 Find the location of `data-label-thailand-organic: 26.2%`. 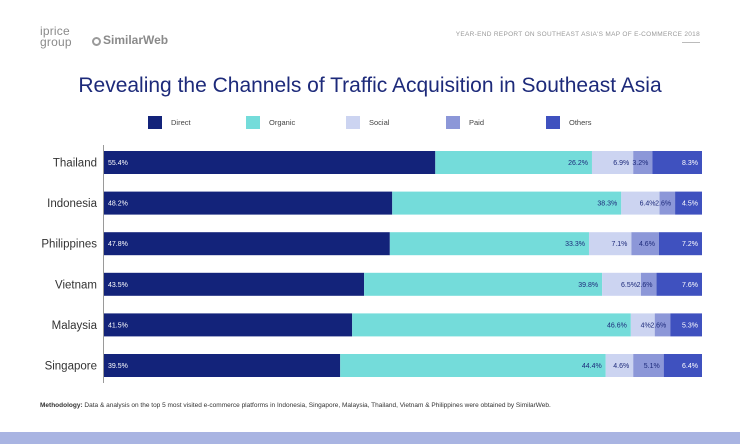

data-label-thailand-organic: 26.2% is located at coordinates (578, 163).